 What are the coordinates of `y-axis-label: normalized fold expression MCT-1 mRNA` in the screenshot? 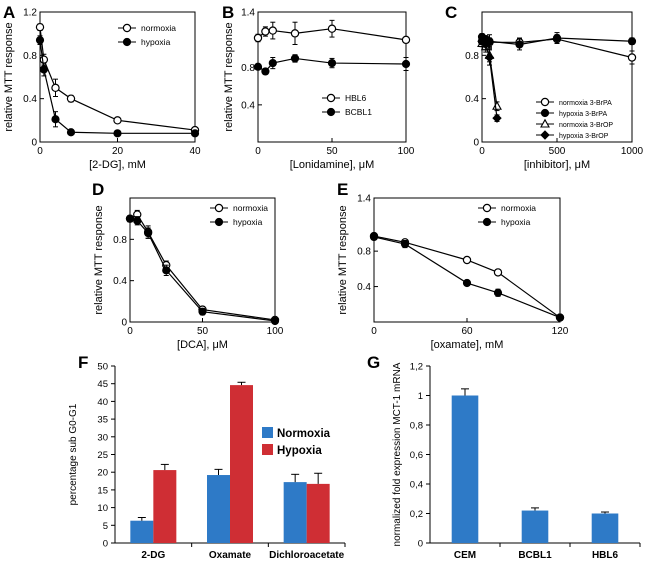 It's located at (397, 454).